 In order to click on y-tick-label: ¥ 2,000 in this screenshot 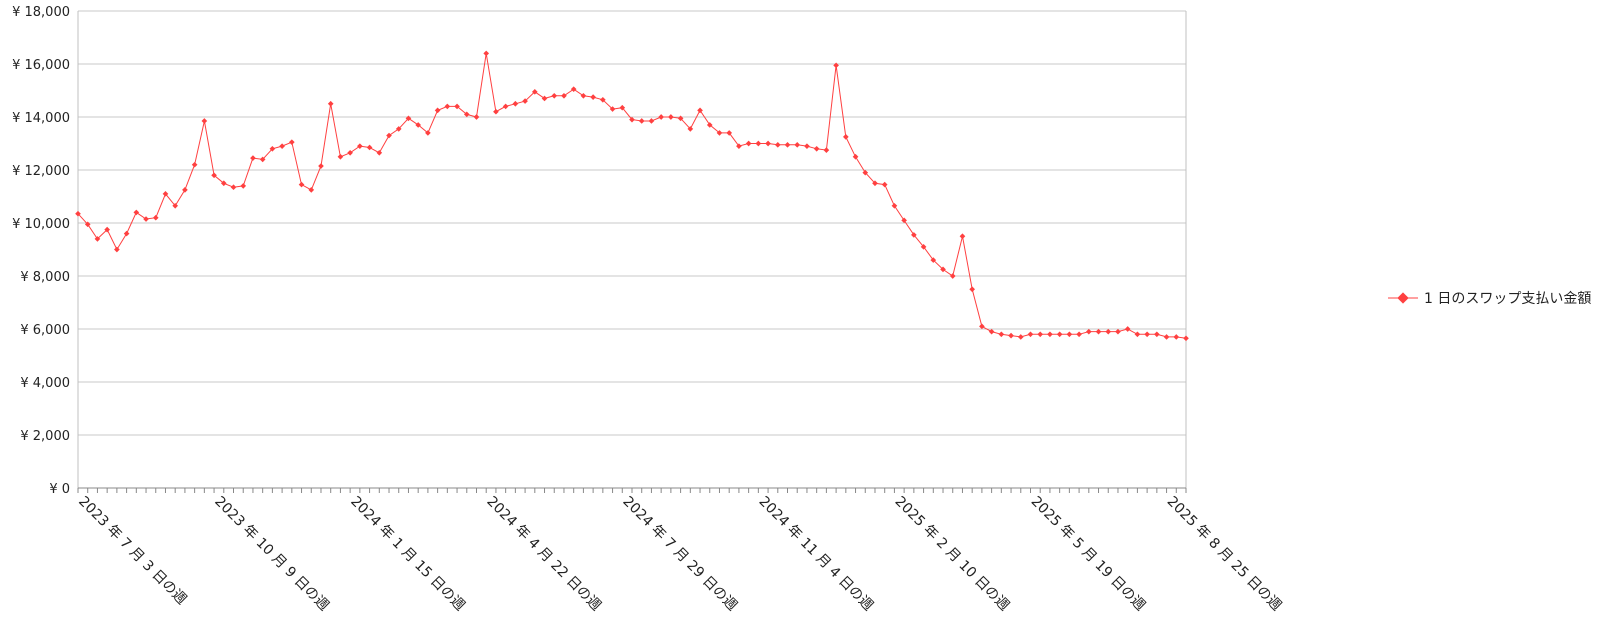, I will do `click(45, 436)`.